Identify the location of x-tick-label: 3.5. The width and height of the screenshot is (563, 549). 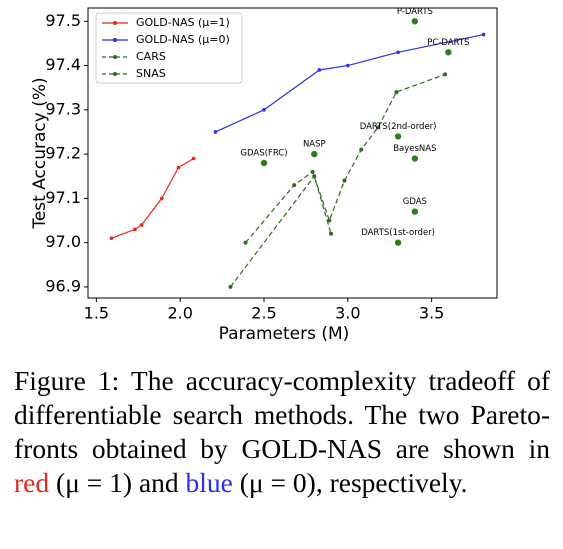
(431, 313).